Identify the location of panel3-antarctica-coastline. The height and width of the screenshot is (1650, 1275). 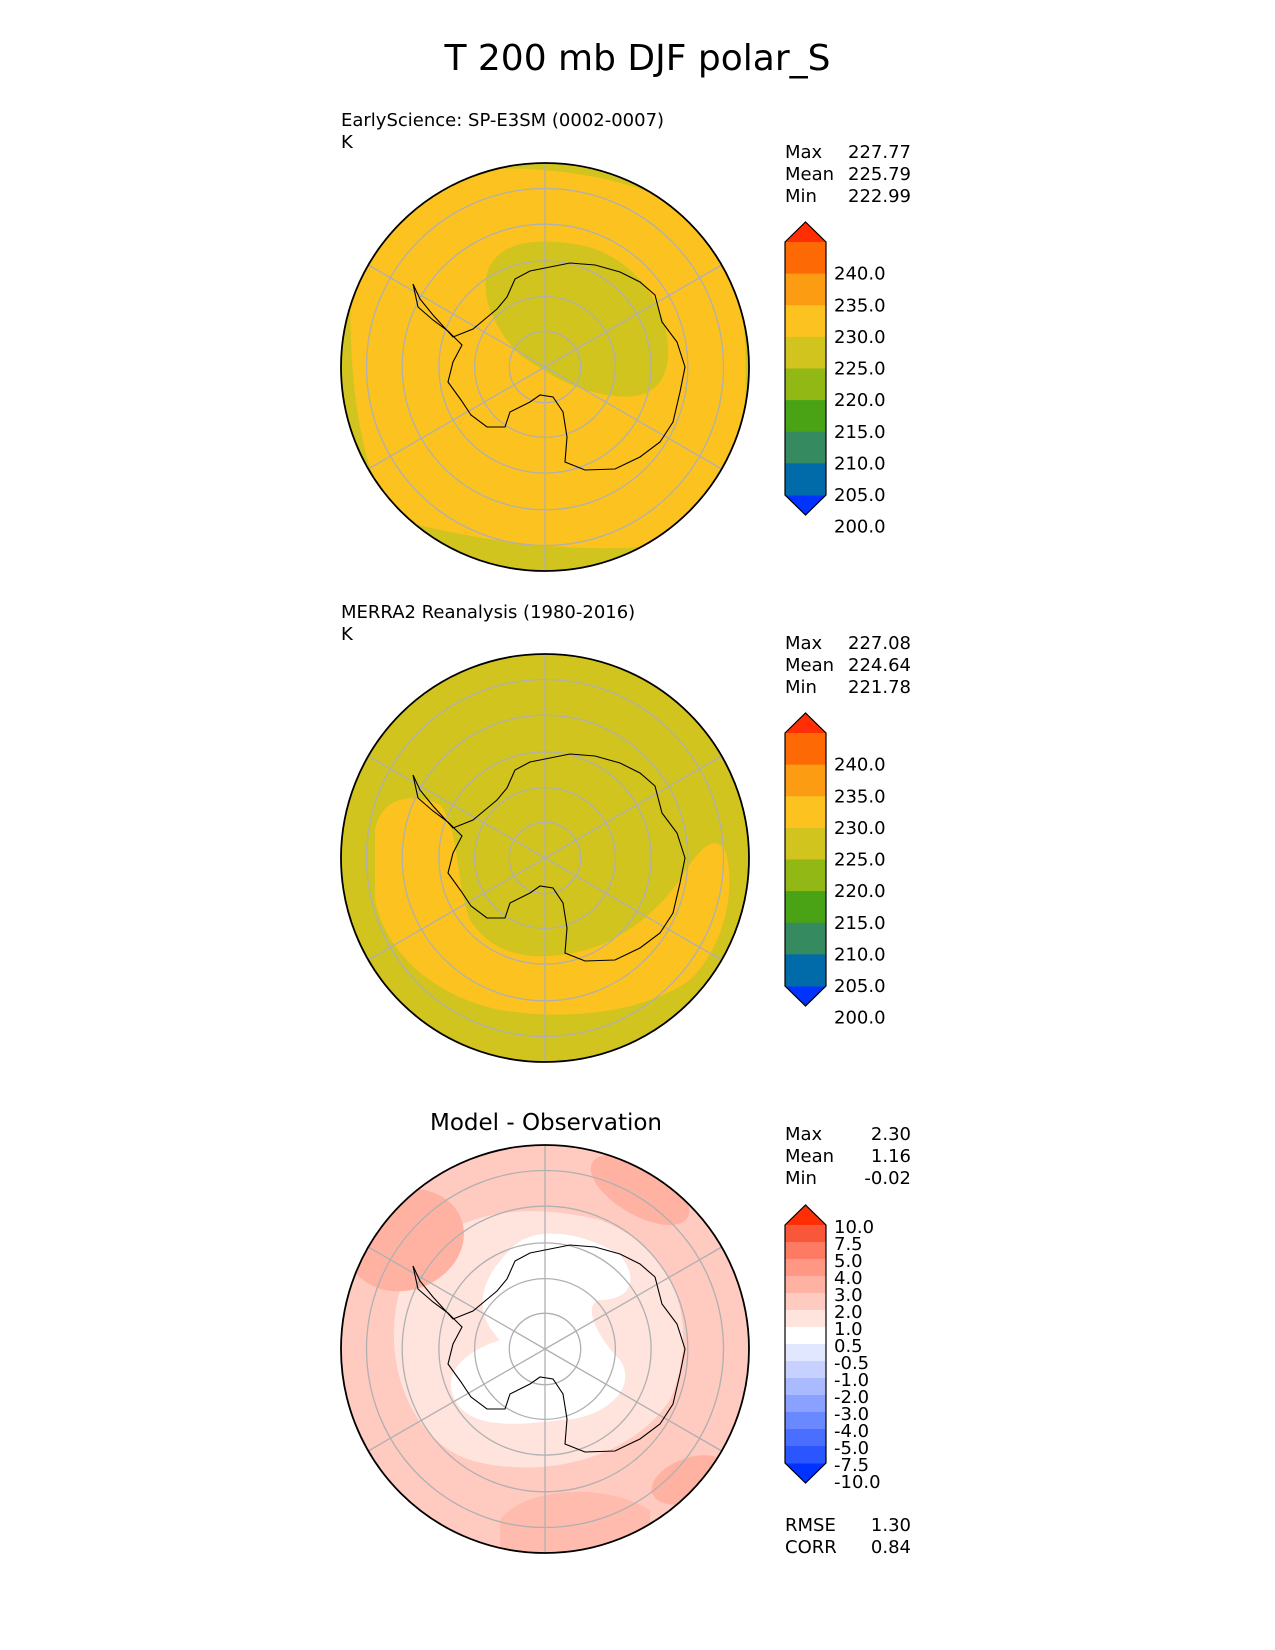
(549, 1348).